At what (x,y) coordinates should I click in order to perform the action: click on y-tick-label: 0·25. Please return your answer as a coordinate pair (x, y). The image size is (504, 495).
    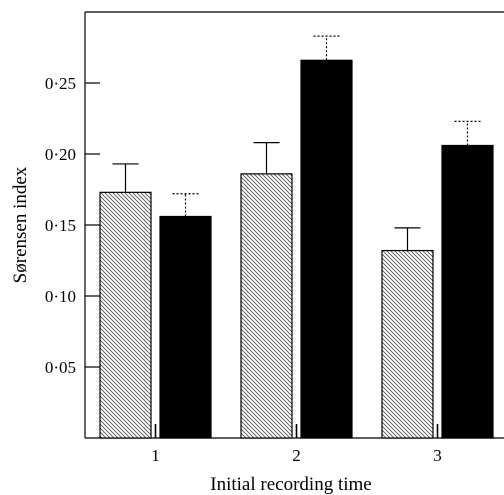
    Looking at the image, I should click on (60, 83).